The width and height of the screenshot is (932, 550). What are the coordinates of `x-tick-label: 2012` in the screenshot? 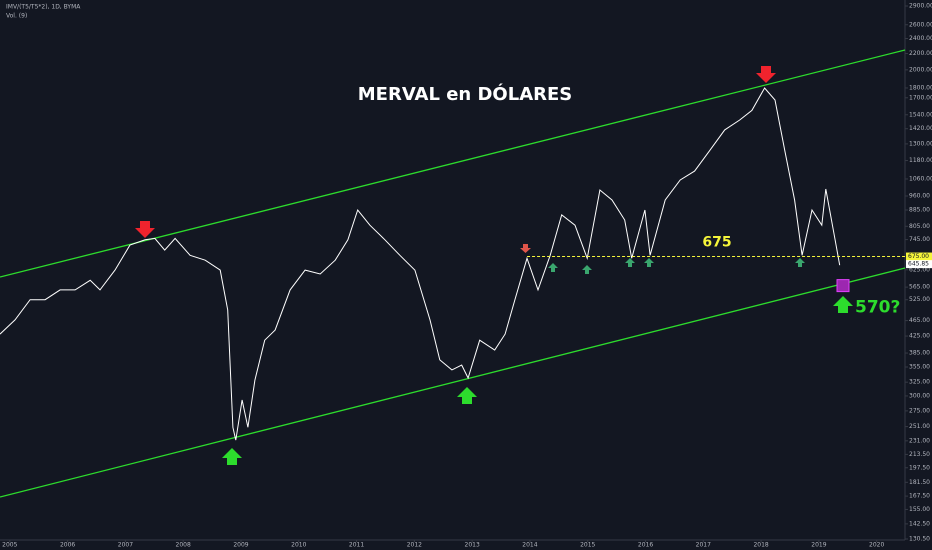 It's located at (414, 545).